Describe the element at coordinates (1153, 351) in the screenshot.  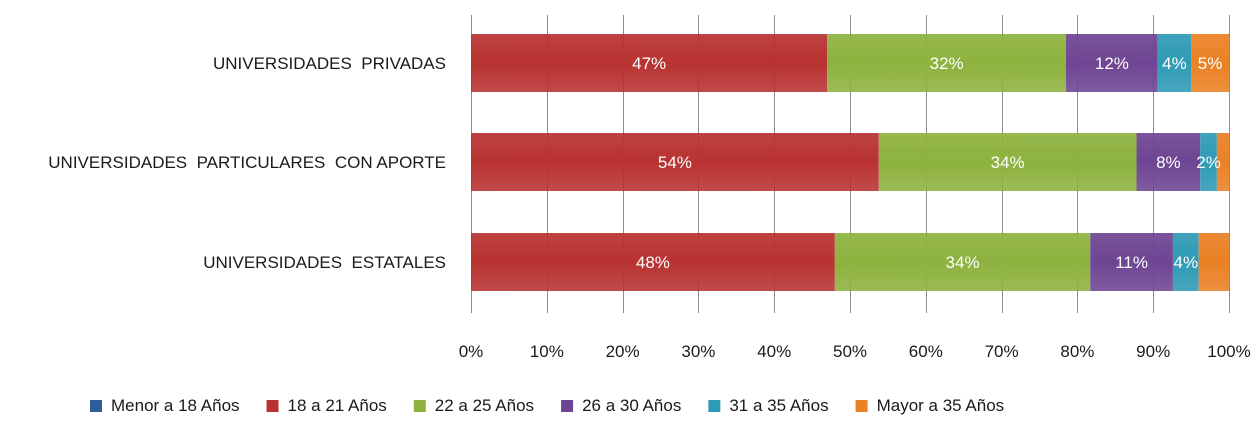
I see `x-tick-label: 90%` at that location.